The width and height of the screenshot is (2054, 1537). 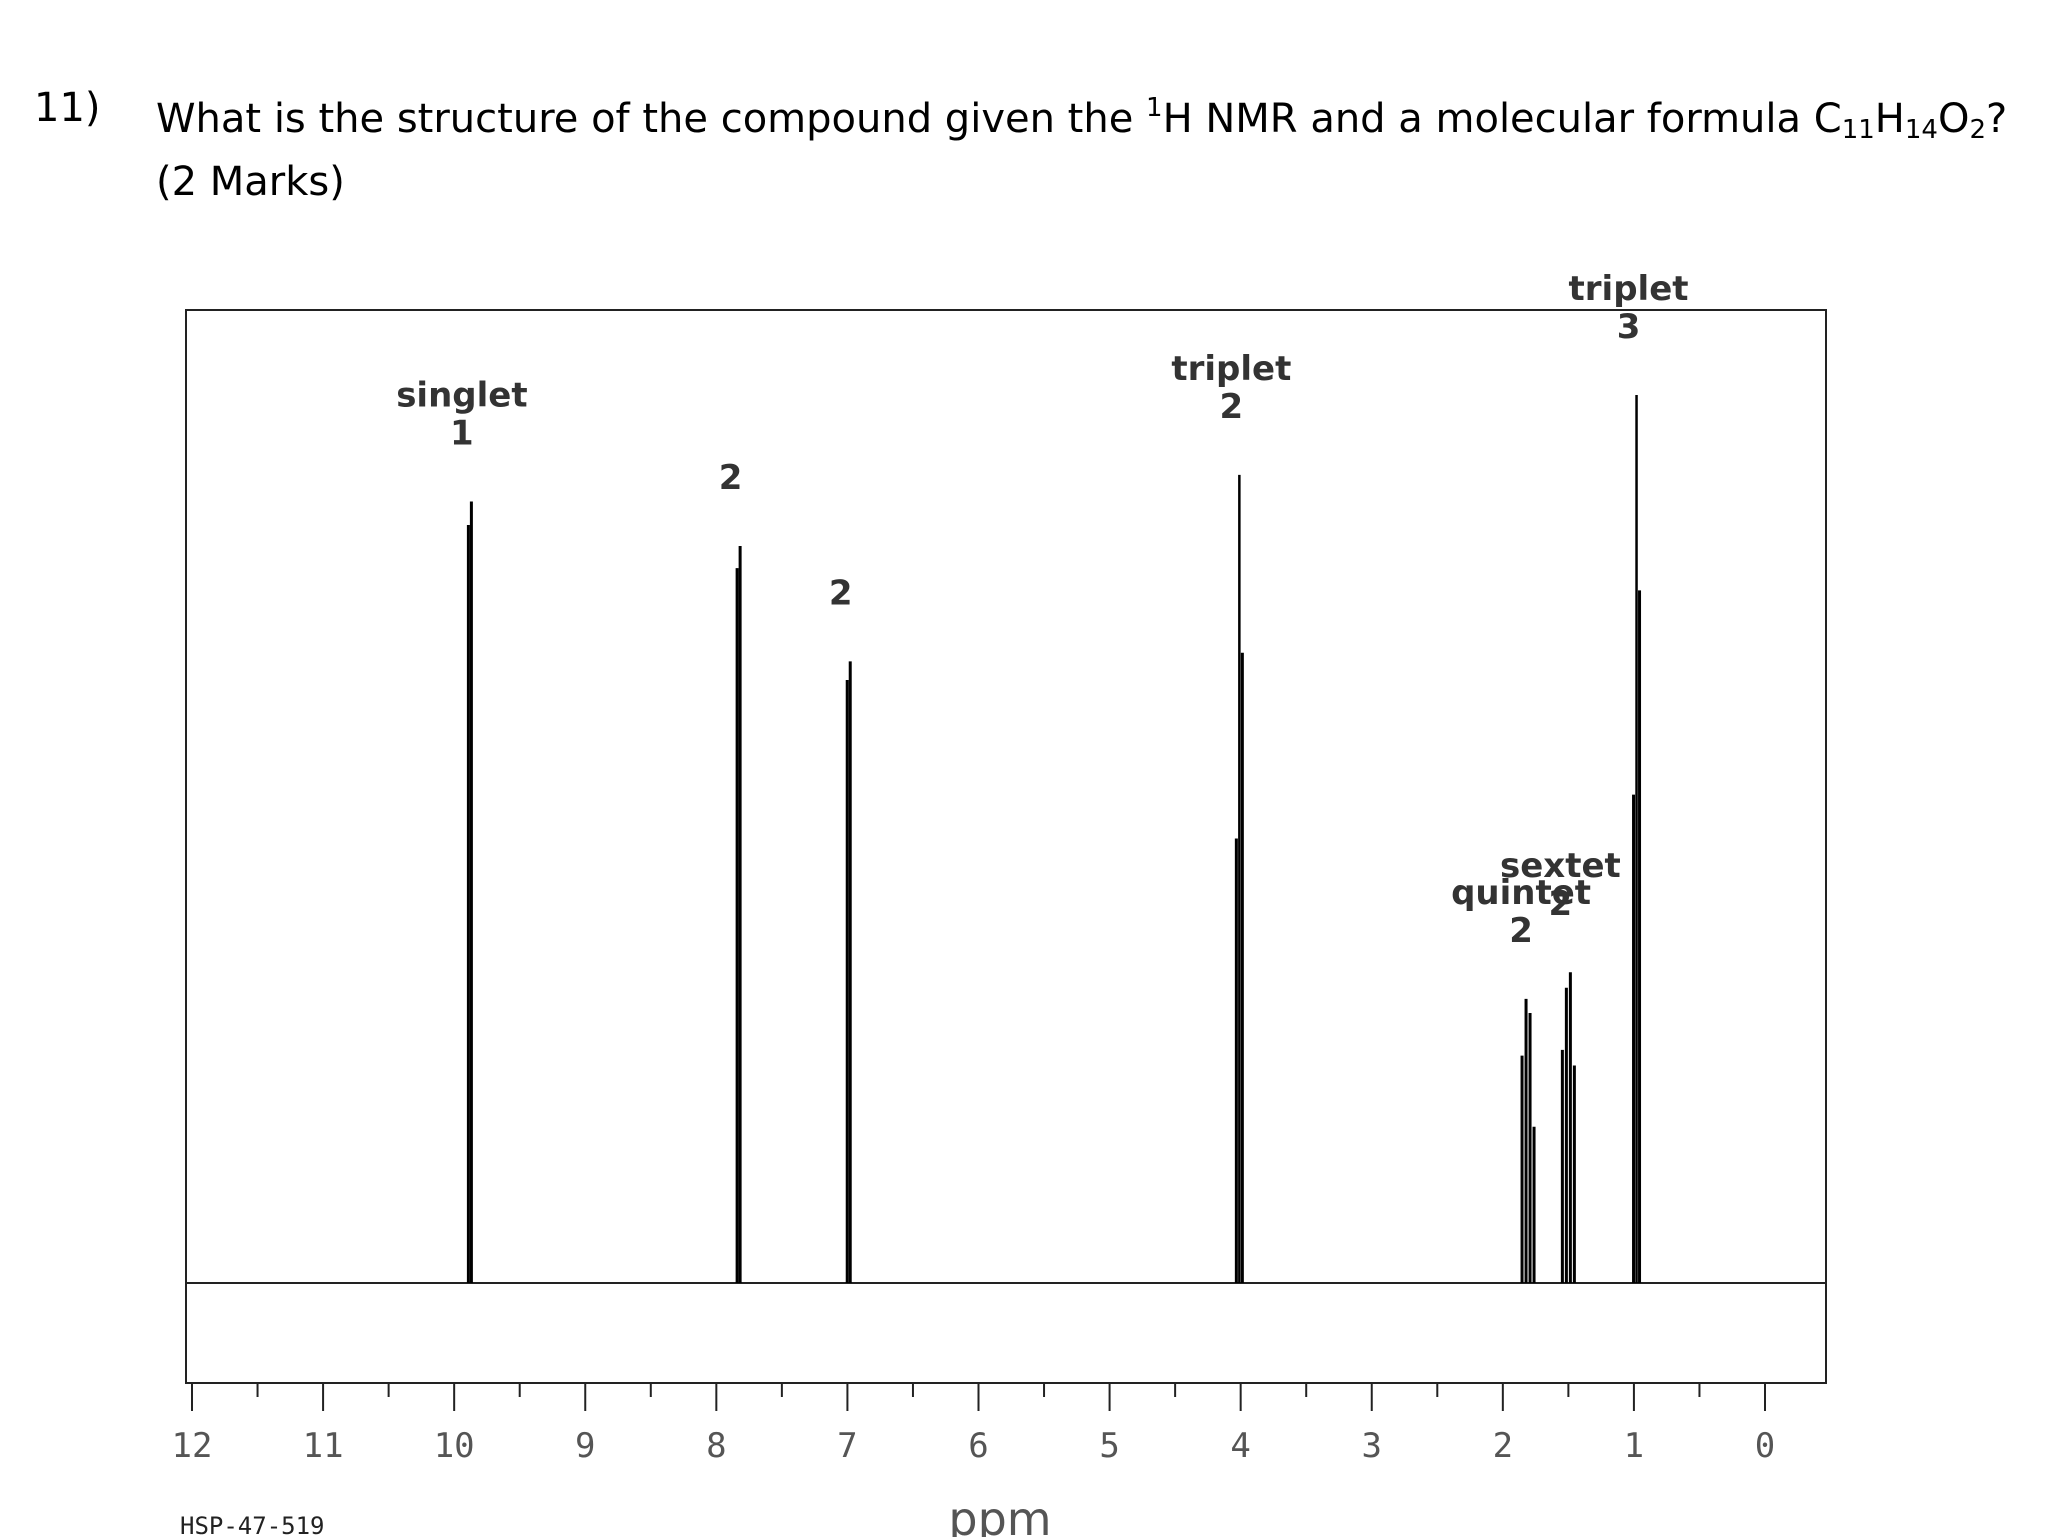 I want to click on formula-subscript: 2, so click(x=1977, y=130).